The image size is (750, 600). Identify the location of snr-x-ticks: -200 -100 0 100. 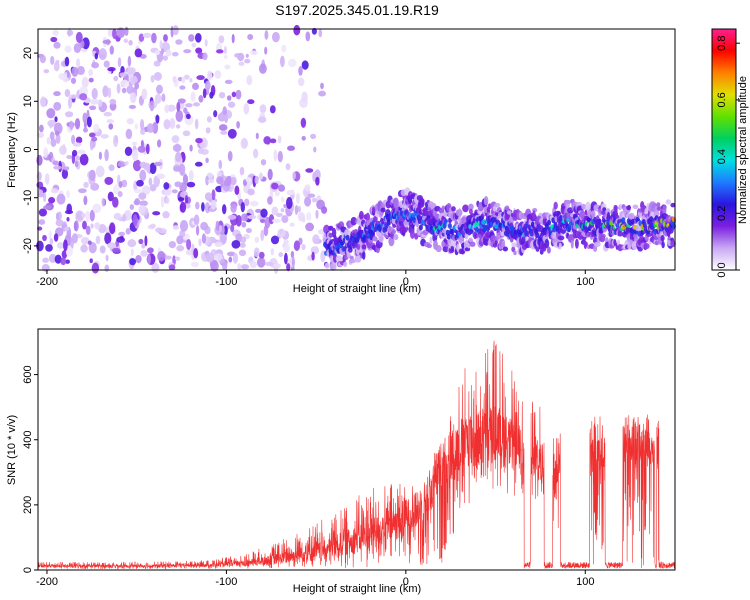
(315, 579).